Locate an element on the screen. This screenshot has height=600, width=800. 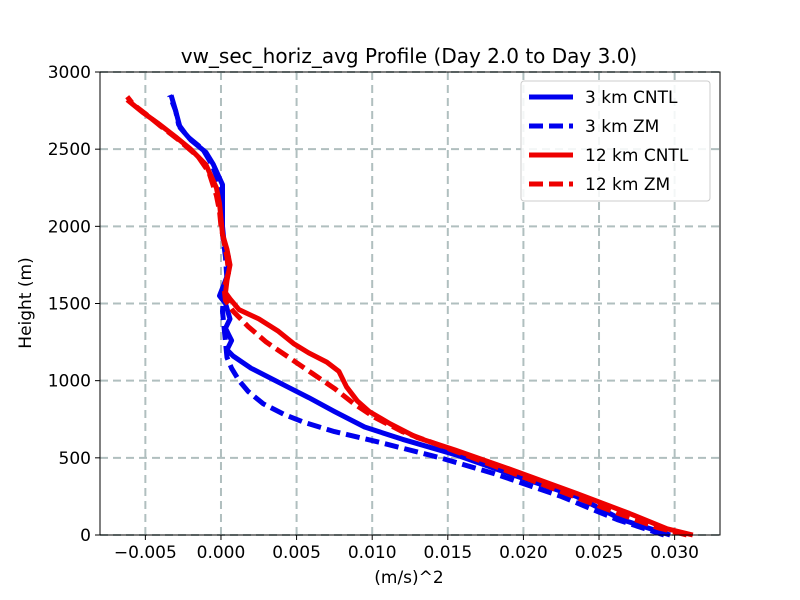
legend-label: 3 km ZM is located at coordinates (622, 127).